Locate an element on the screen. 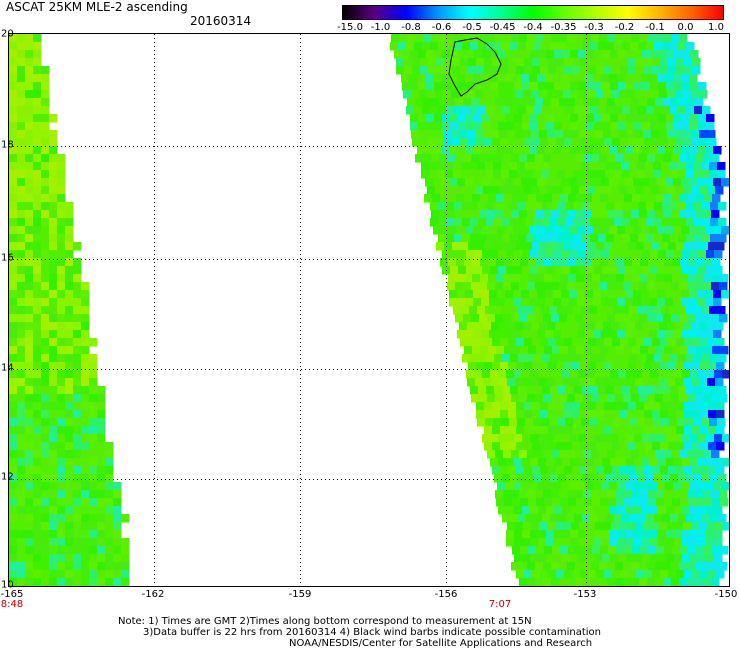  lat-label-18: 18 is located at coordinates (7, 145).